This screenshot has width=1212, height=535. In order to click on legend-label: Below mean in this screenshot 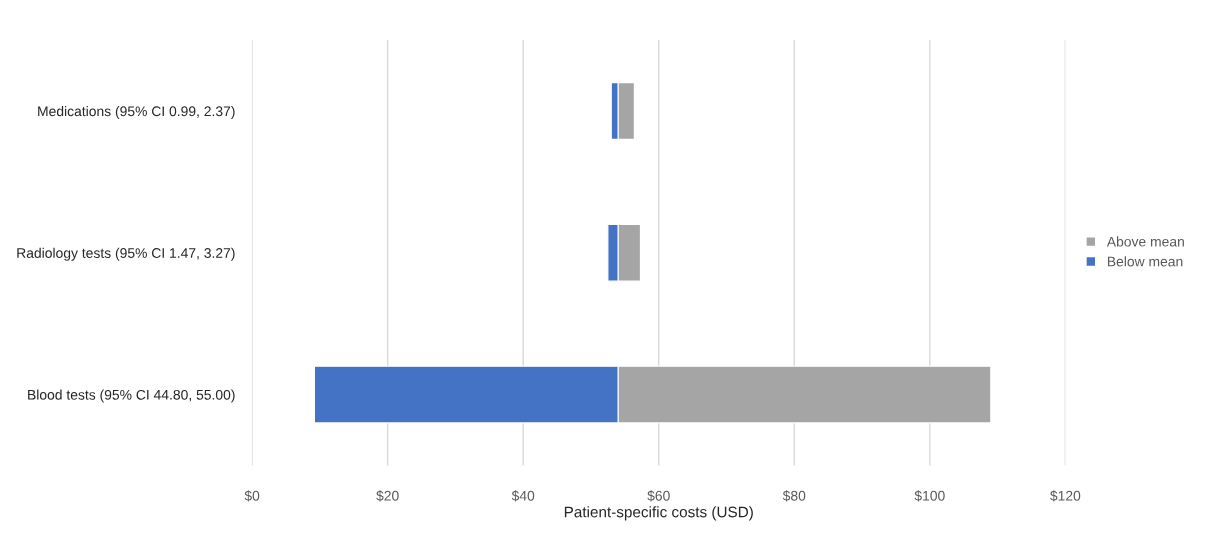, I will do `click(1145, 261)`.